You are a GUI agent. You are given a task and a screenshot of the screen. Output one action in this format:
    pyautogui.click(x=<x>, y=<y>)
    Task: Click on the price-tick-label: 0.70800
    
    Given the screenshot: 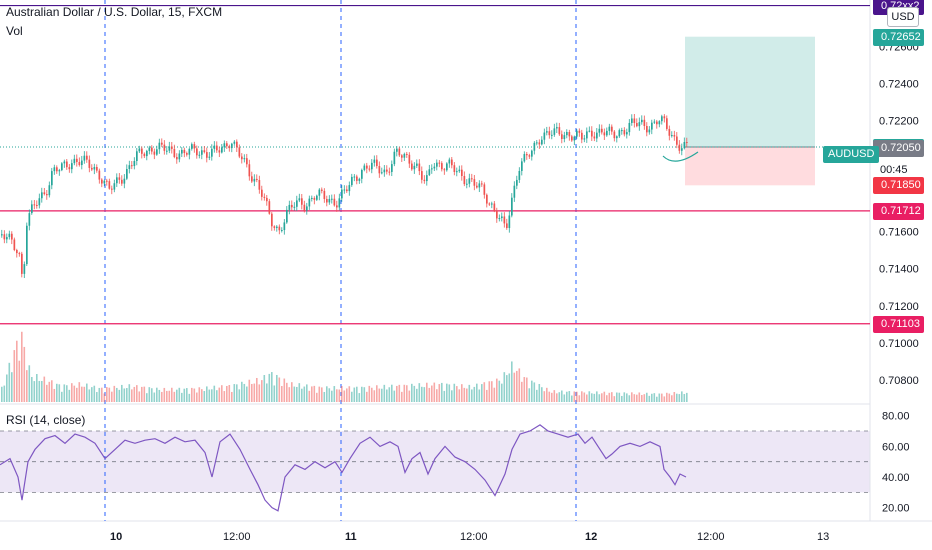 What is the action you would take?
    pyautogui.click(x=899, y=381)
    